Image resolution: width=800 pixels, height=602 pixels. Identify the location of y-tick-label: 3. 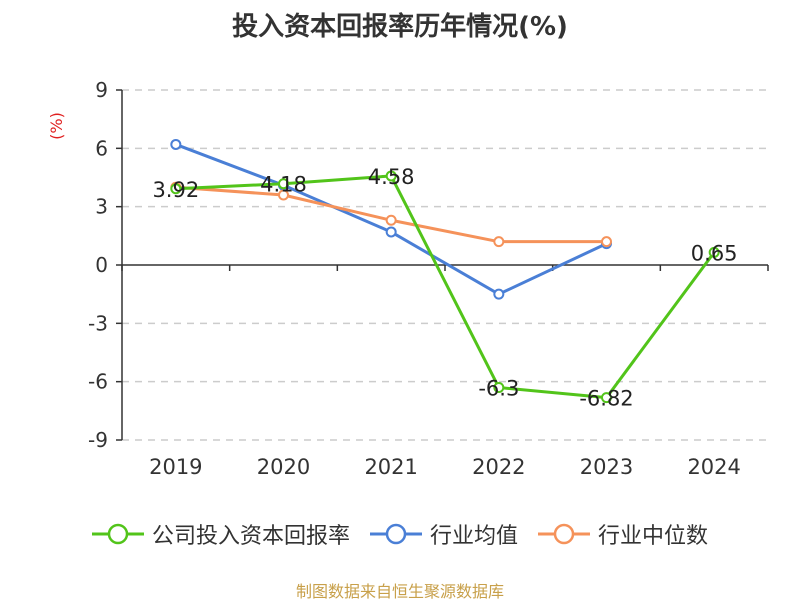
(101, 207).